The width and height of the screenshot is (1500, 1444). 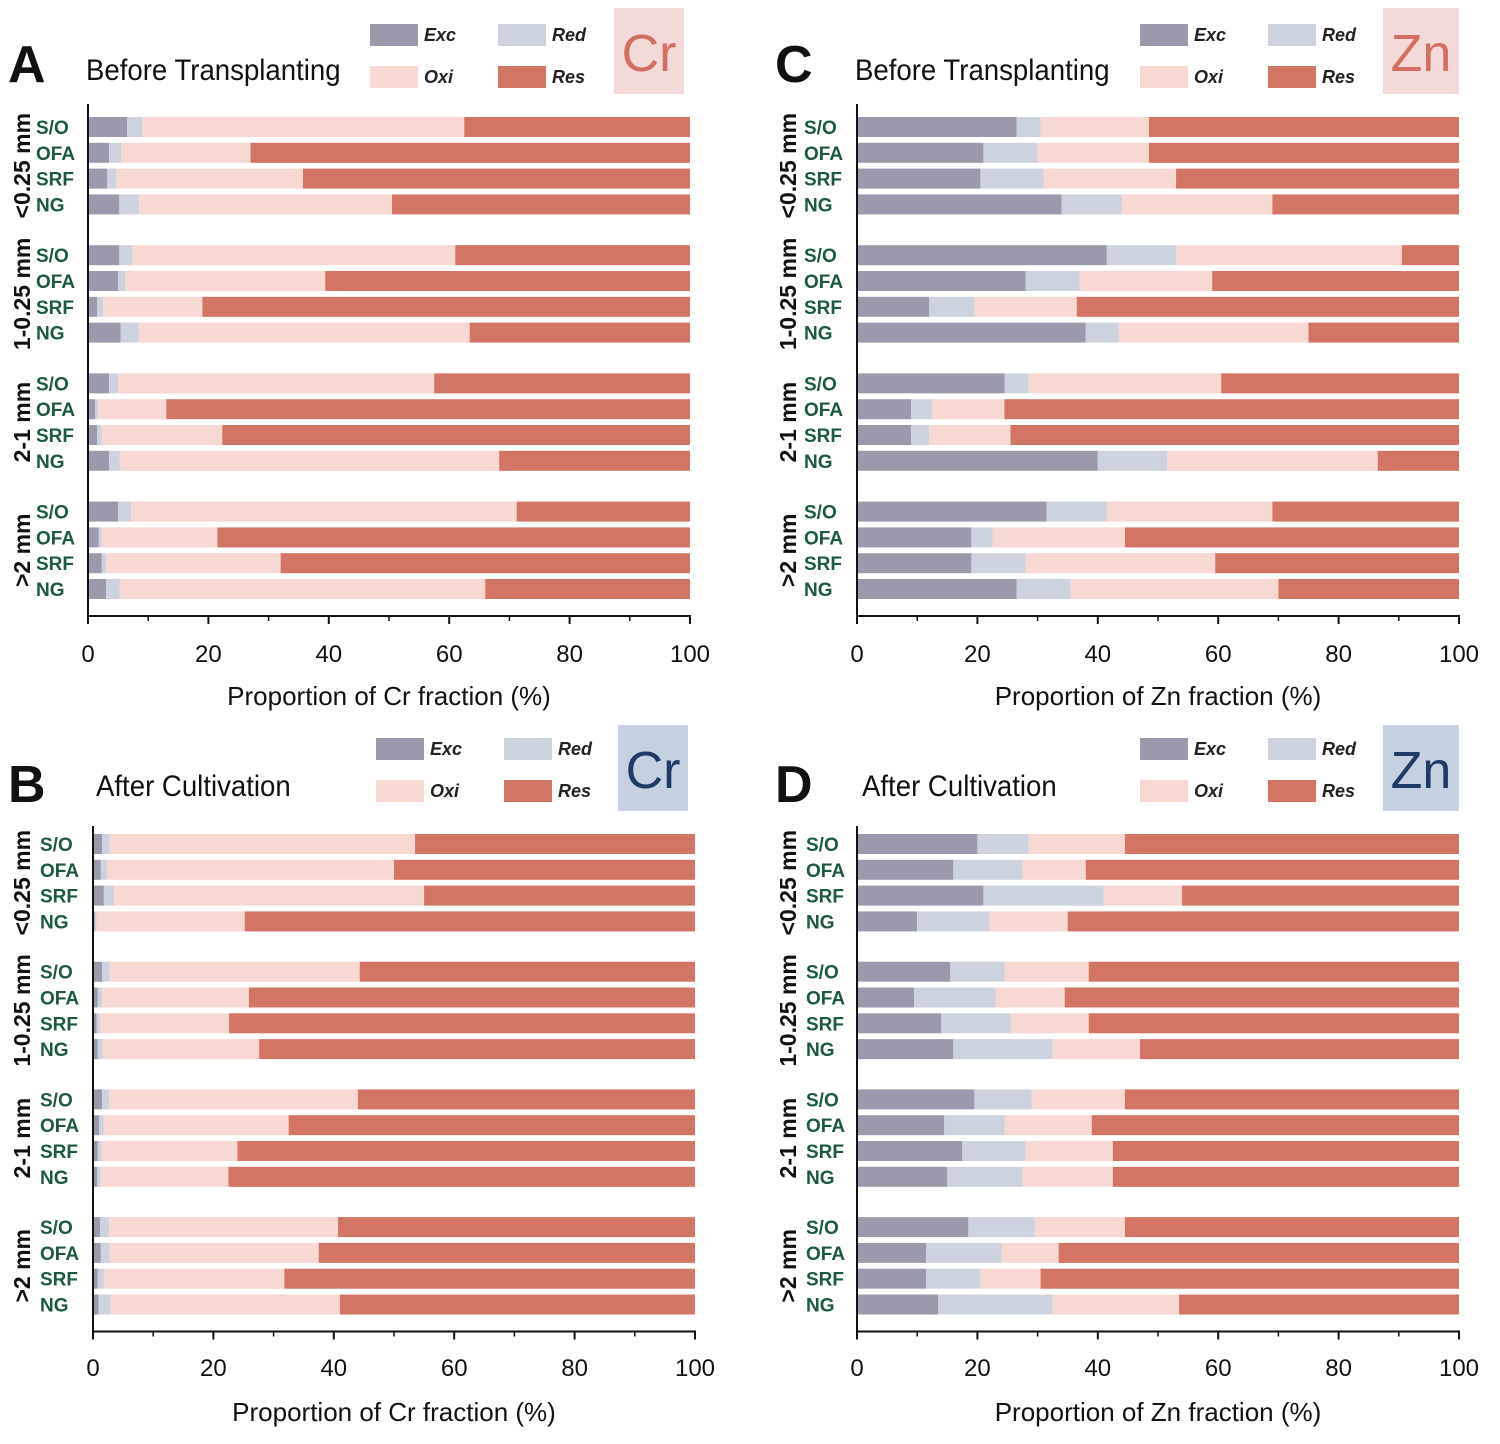 I want to click on legend-swatch-exc, so click(x=1164, y=35).